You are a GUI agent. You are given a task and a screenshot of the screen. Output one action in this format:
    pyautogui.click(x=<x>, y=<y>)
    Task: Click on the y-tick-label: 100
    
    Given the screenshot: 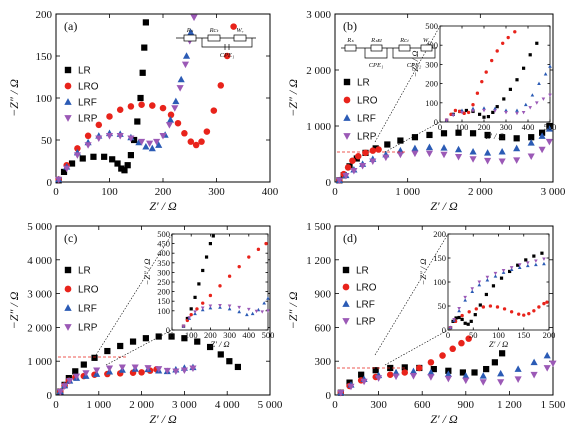 What is the action you would take?
    pyautogui.click(x=163, y=311)
    